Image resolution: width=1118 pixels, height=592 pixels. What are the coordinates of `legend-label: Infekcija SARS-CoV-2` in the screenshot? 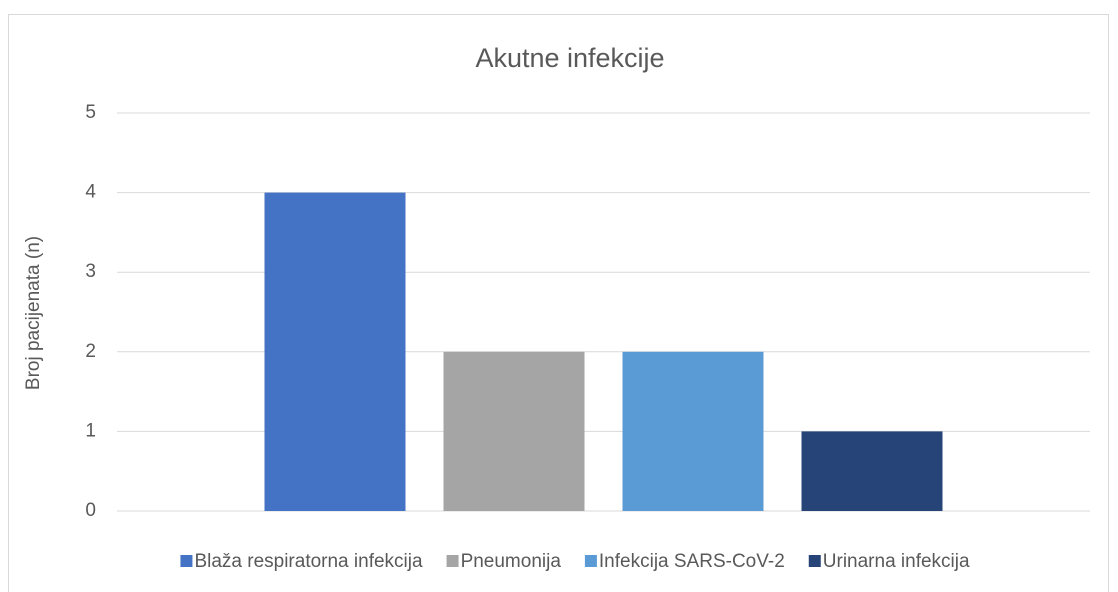 It's located at (692, 561).